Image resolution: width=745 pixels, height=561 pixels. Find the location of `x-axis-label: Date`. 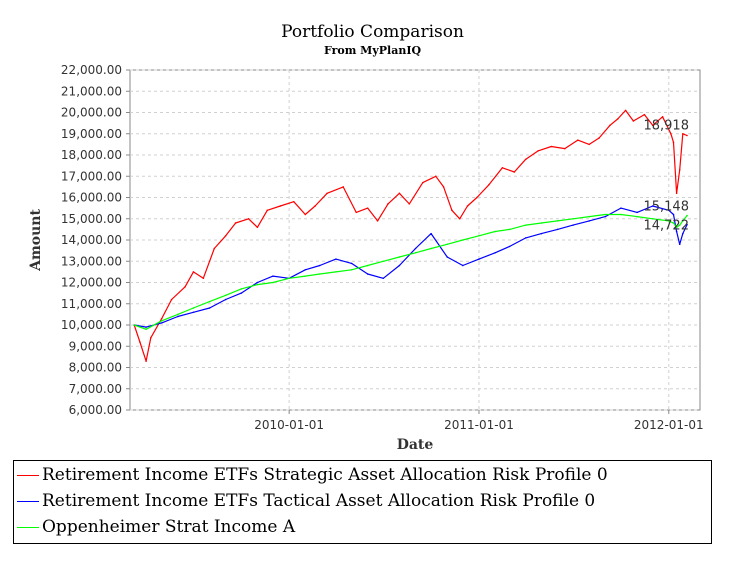

x-axis-label: Date is located at coordinates (415, 445).